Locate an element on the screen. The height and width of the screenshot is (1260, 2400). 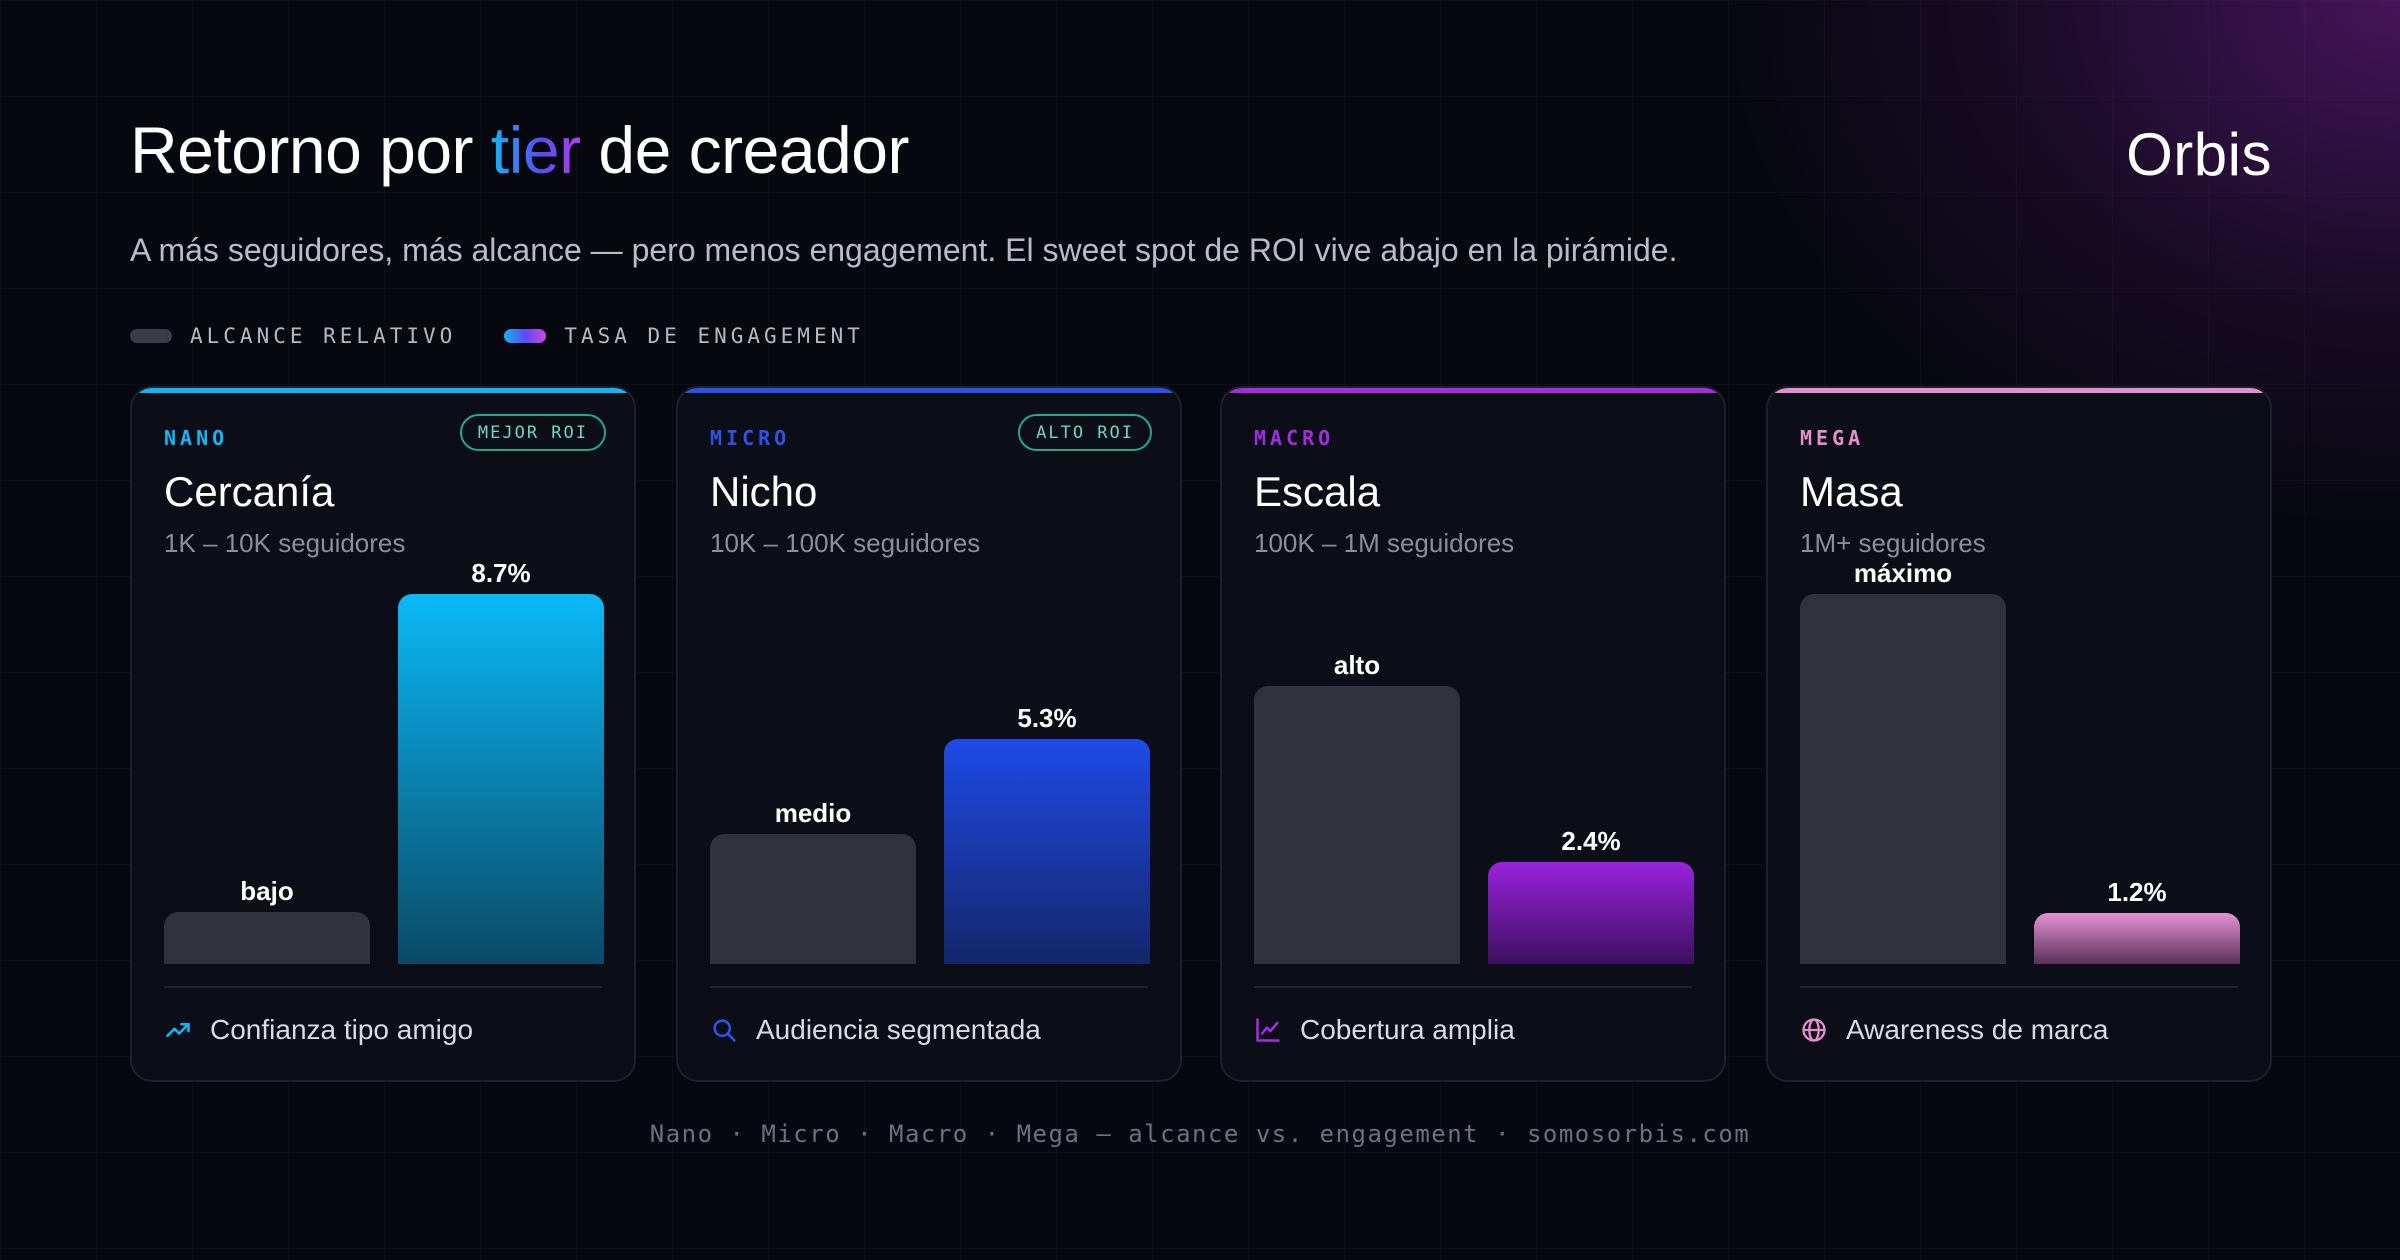
tier-name: Cercanía is located at coordinates (249, 491).